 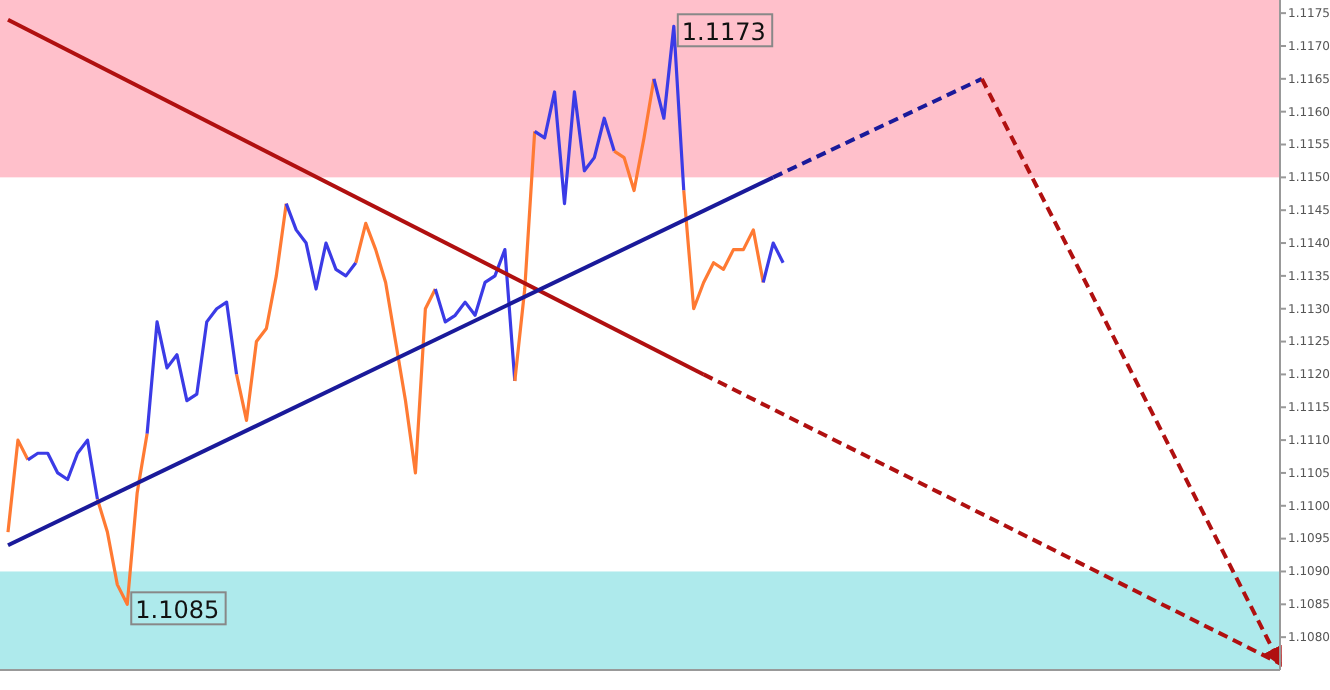 I want to click on data-label: 1.1173, so click(x=723, y=32).